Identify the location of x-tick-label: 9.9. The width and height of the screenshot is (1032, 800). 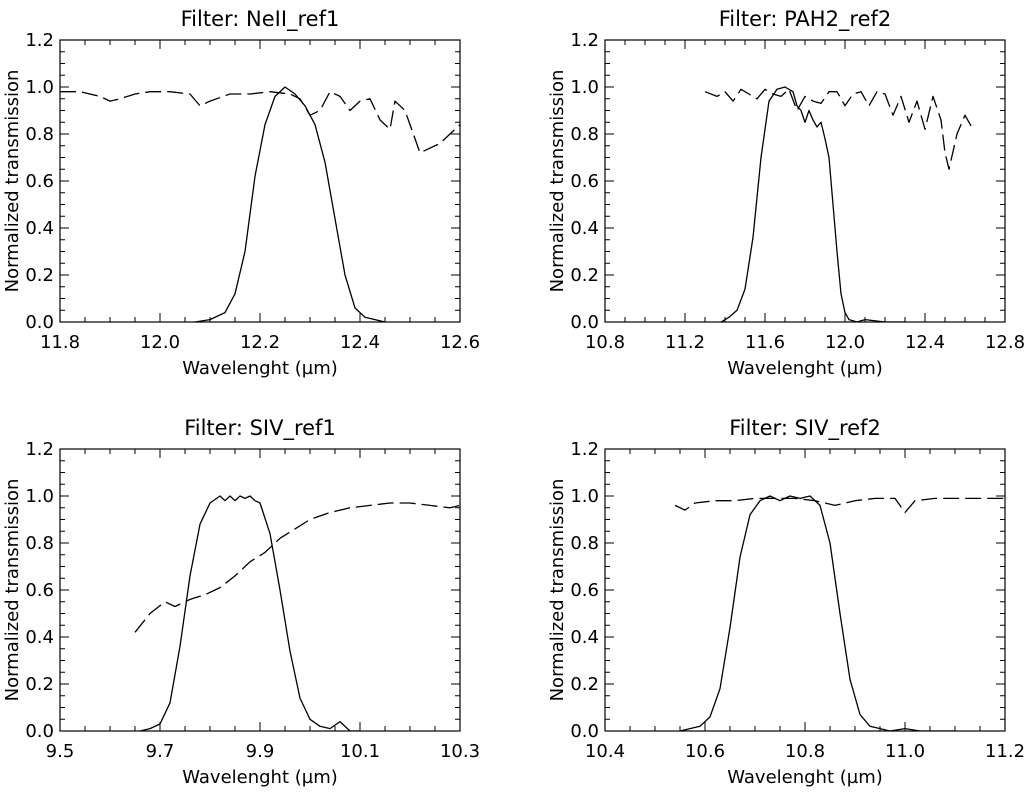
(260, 751).